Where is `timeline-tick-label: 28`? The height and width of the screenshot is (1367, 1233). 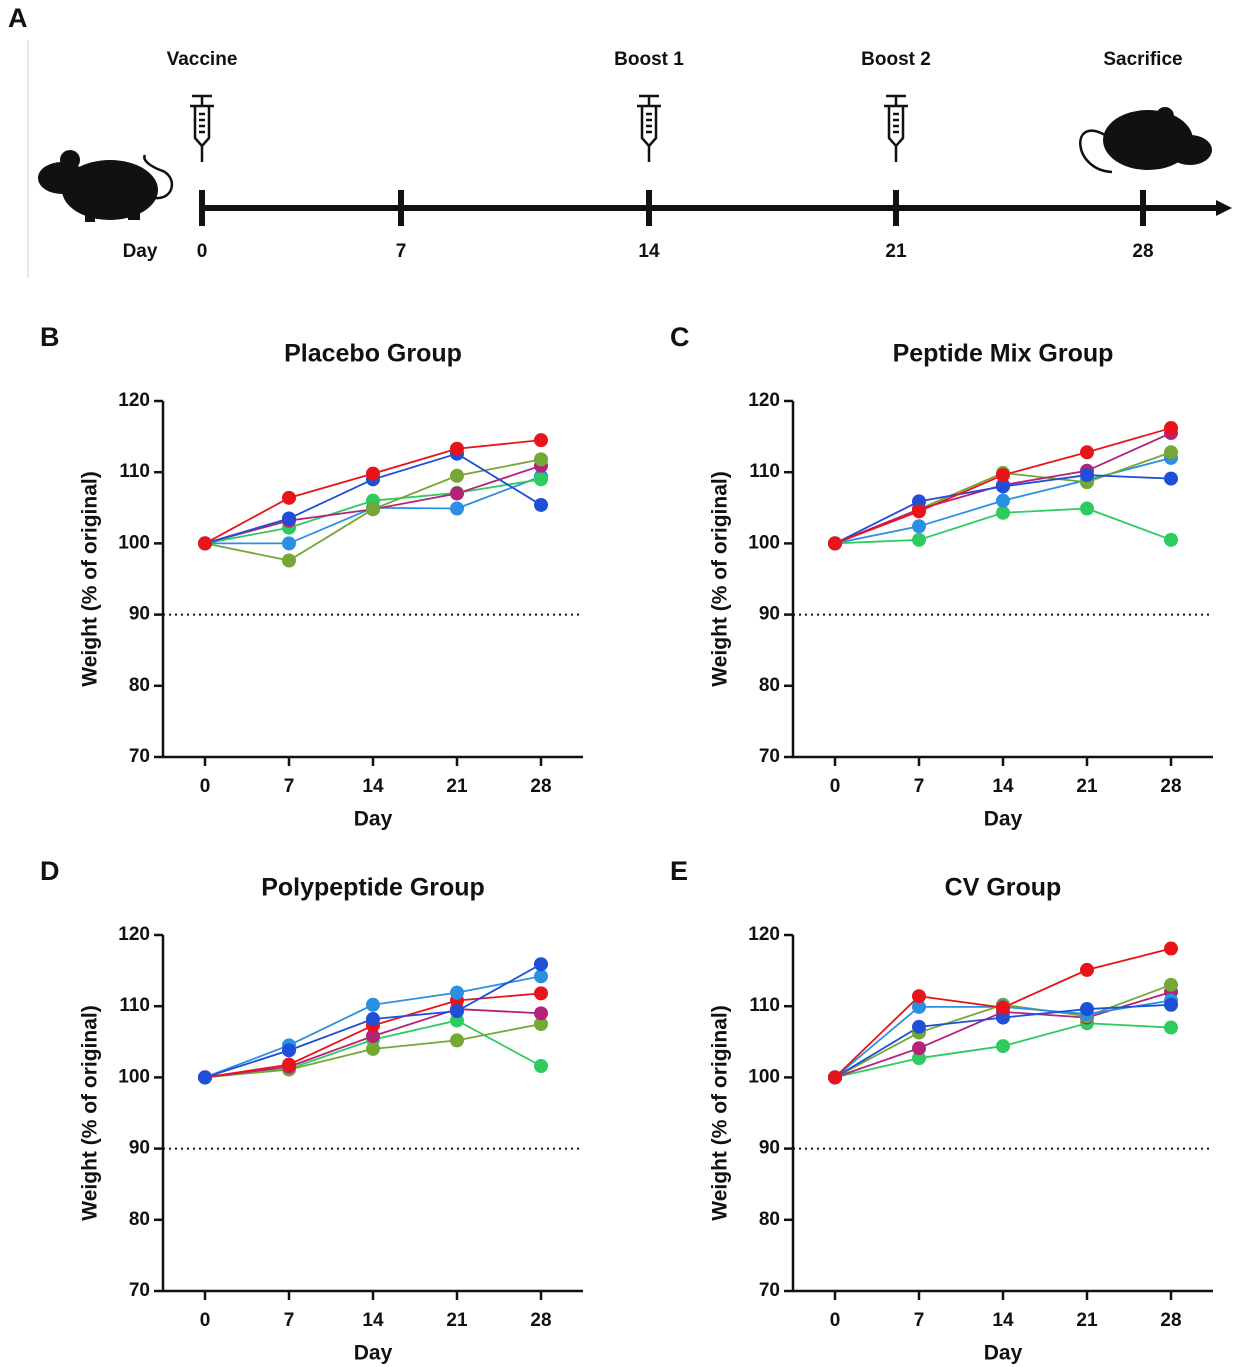 timeline-tick-label: 28 is located at coordinates (1142, 251).